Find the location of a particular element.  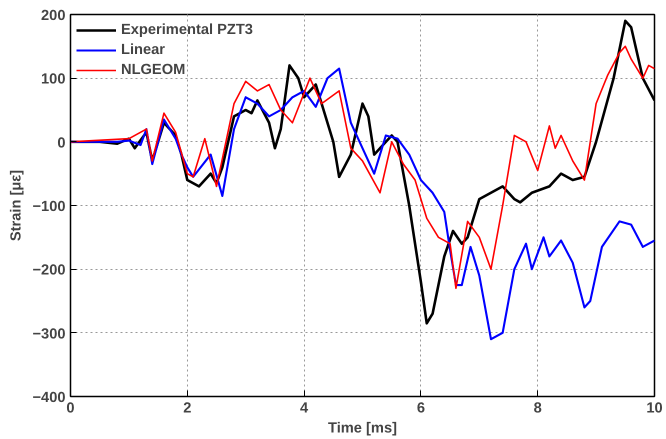

x-tick-label: 10 is located at coordinates (654, 408).